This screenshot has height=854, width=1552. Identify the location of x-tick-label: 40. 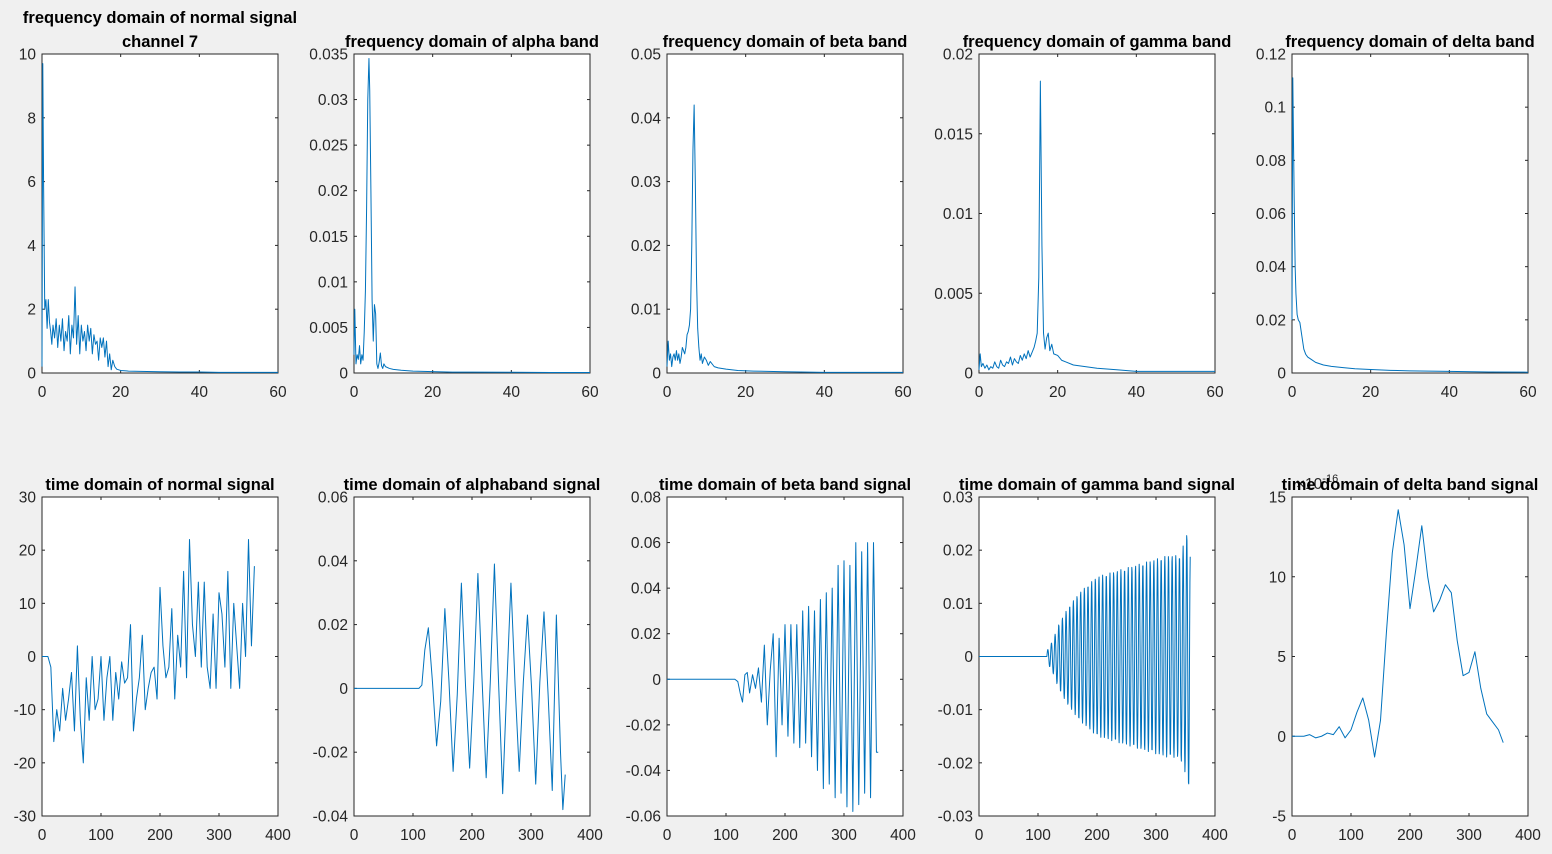
(200, 392).